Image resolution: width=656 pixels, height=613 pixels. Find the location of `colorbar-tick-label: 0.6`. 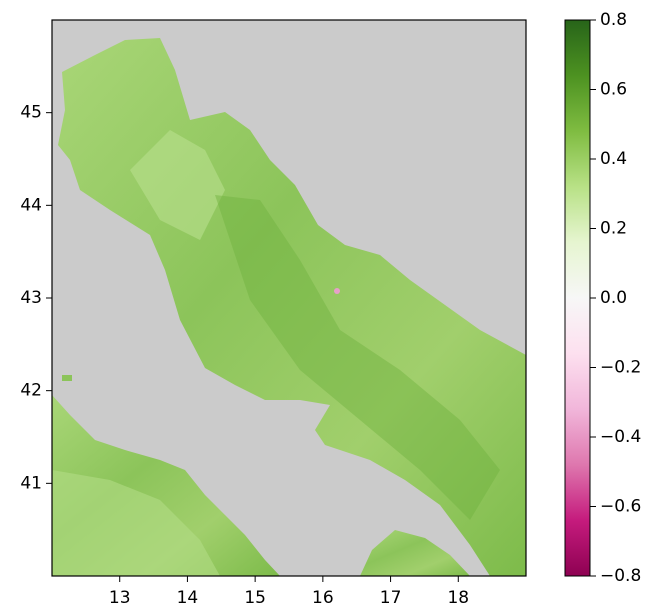

colorbar-tick-label: 0.6 is located at coordinates (613, 90).